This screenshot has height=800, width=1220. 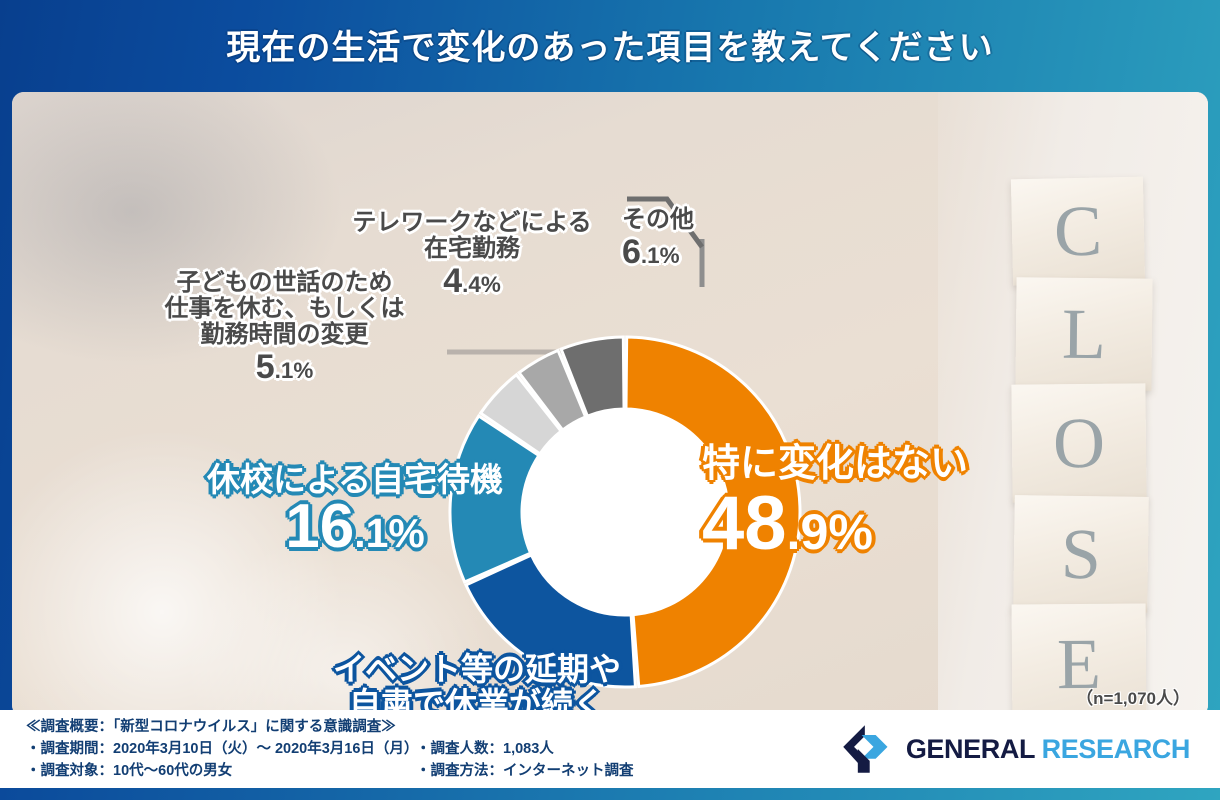 I want to click on slice-label-telework-line1: テレワークなどによる, so click(x=472, y=222).